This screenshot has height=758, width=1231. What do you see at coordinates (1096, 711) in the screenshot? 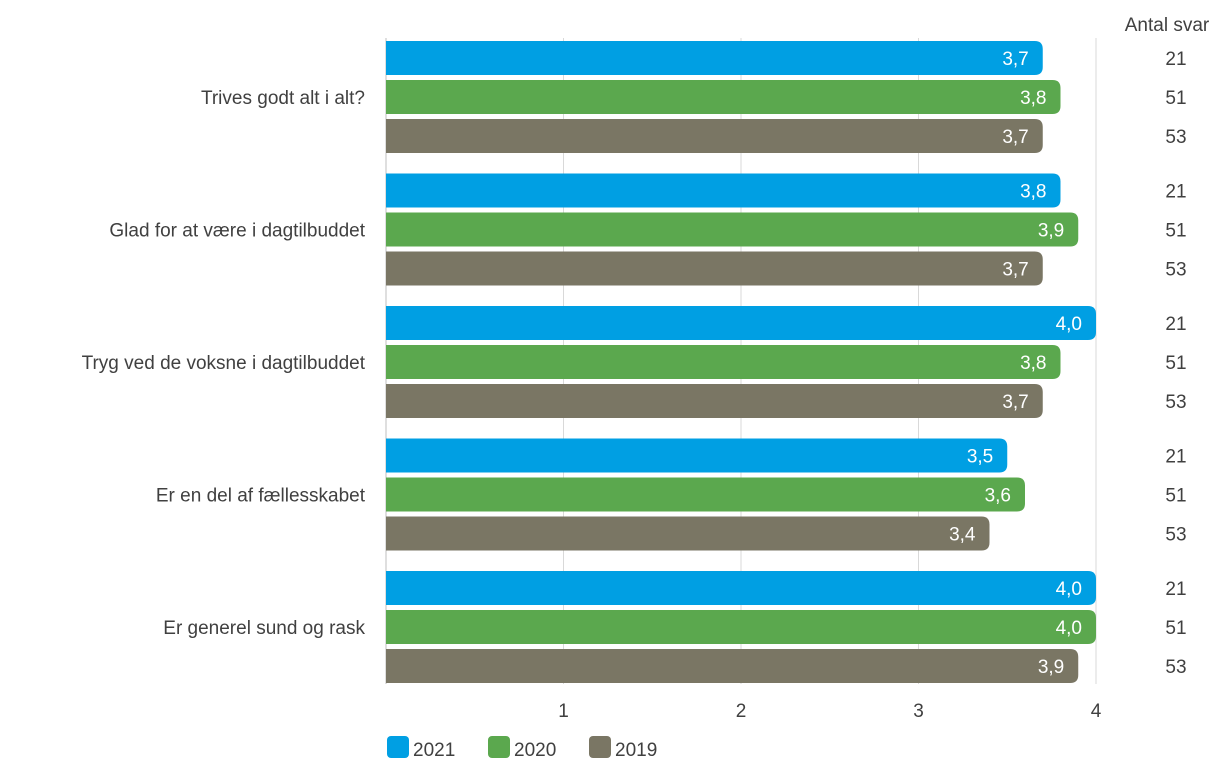
I see `x-tick-label: 4` at bounding box center [1096, 711].